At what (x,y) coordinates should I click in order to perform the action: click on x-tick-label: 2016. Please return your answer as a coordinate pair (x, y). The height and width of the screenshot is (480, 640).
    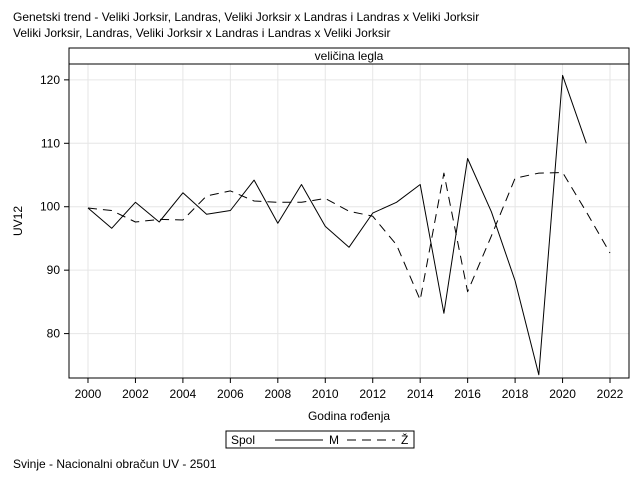
    Looking at the image, I should click on (467, 394).